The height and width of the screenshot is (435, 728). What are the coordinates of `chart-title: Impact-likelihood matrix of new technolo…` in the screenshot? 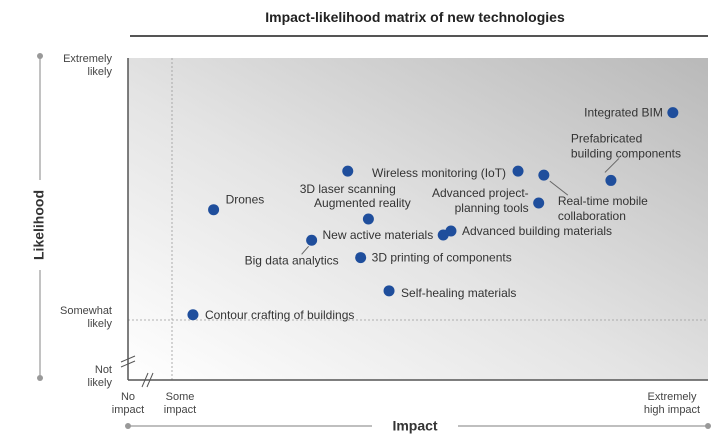 It's located at (415, 17).